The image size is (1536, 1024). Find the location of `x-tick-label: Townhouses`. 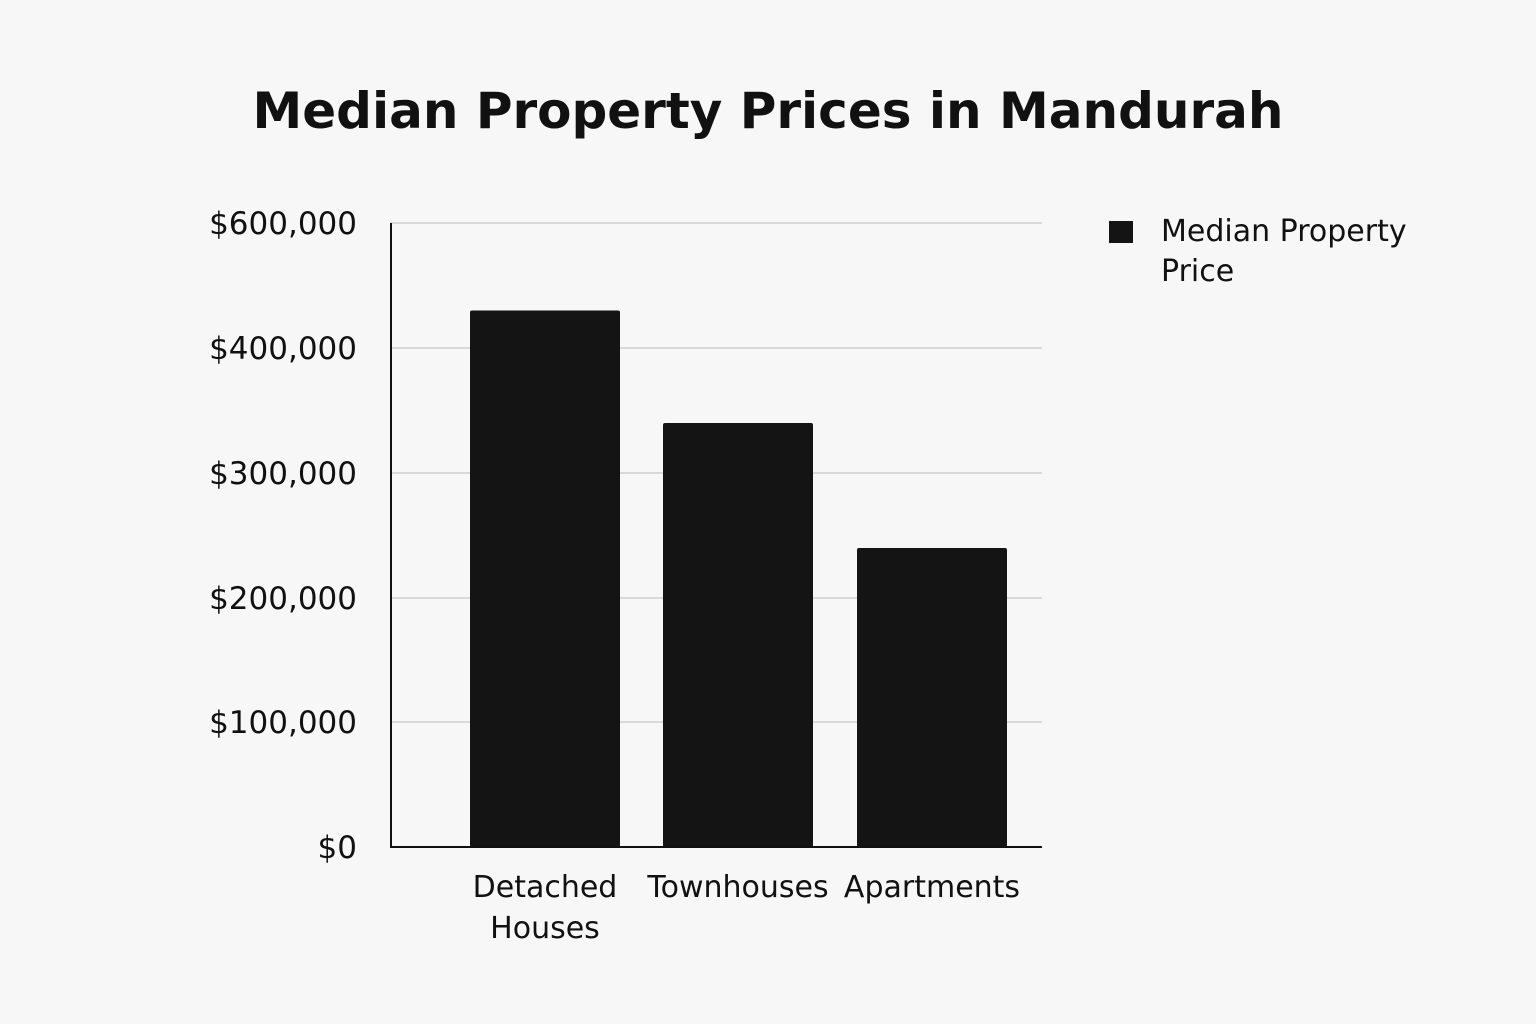

x-tick-label: Townhouses is located at coordinates (737, 887).